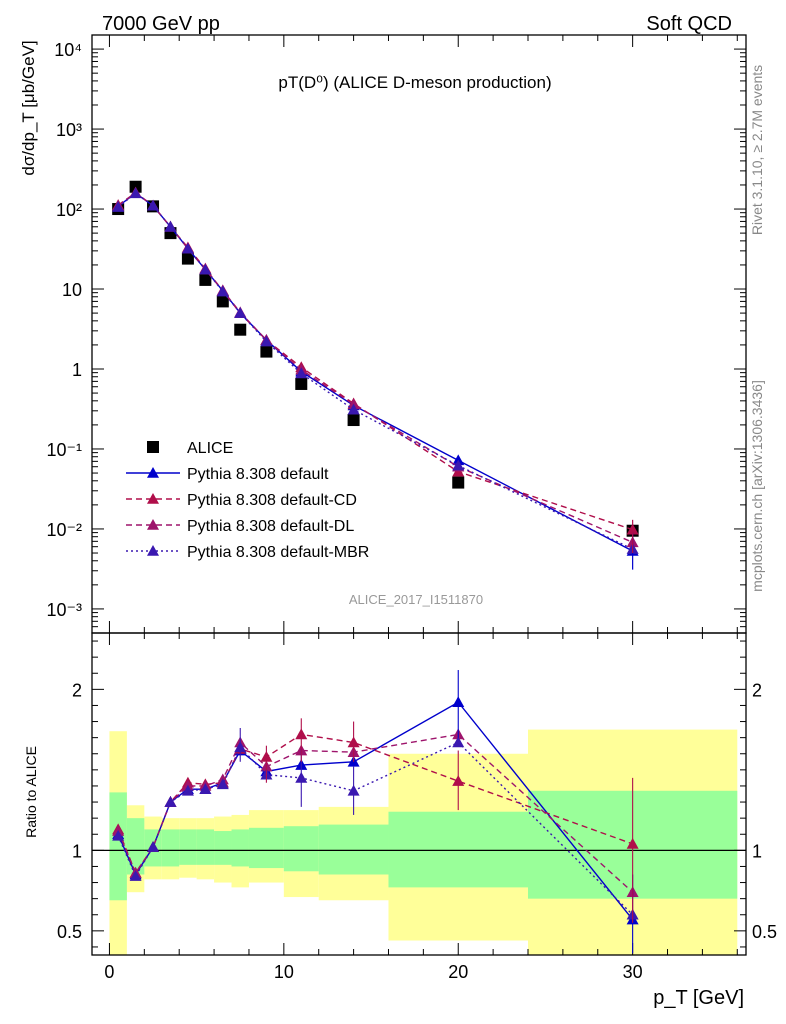 The image size is (786, 1024). I want to click on x-tick-label: 20, so click(458, 972).